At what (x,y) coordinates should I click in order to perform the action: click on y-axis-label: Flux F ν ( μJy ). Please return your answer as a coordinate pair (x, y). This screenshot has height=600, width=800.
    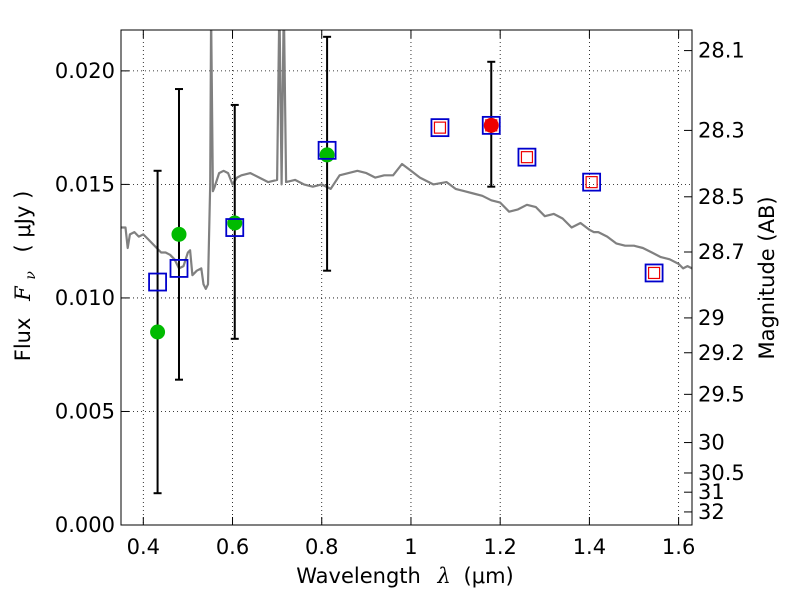
    Looking at the image, I should click on (25, 276).